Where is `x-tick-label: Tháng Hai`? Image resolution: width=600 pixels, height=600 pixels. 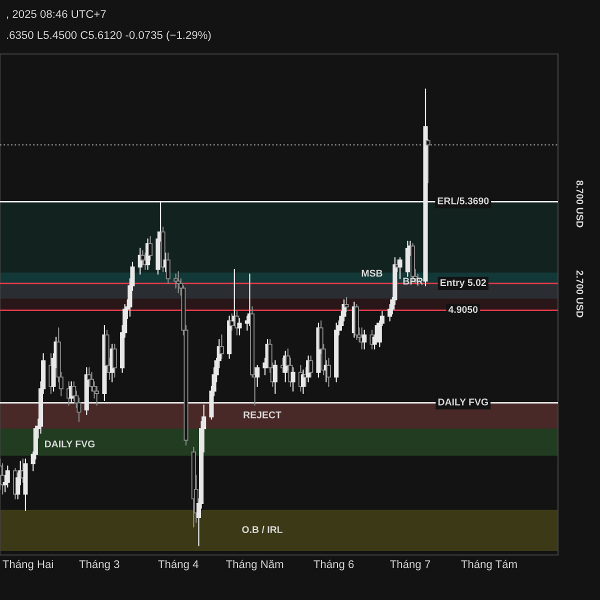
x-tick-label: Tháng Hai is located at coordinates (27, 565).